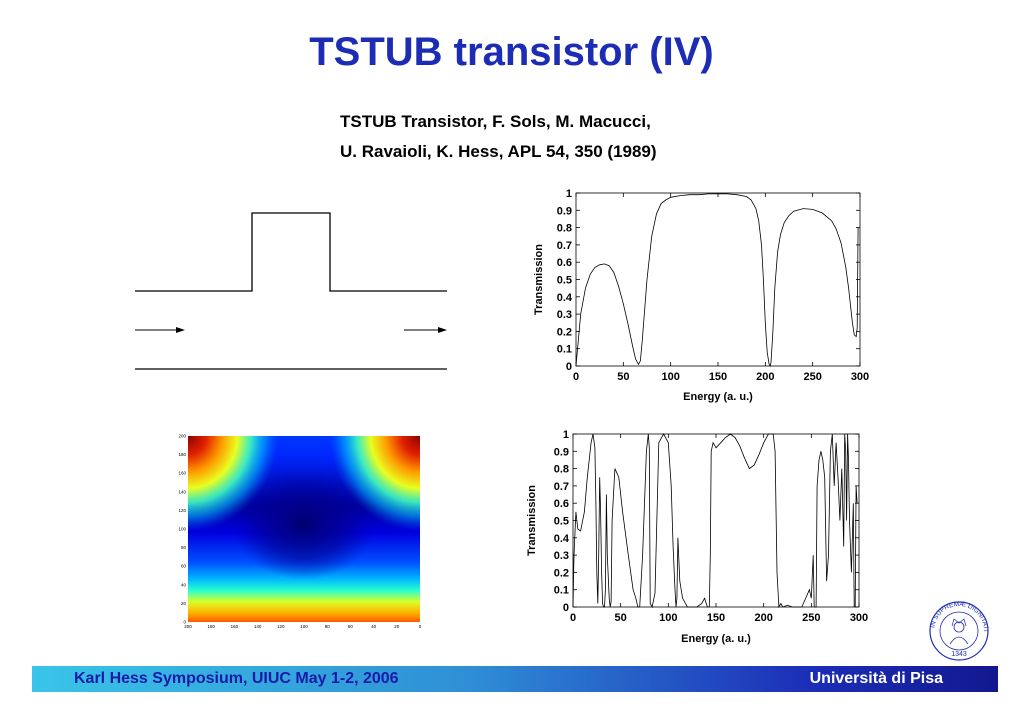 This screenshot has width=1023, height=708. I want to click on heatmap-image, so click(304, 529).